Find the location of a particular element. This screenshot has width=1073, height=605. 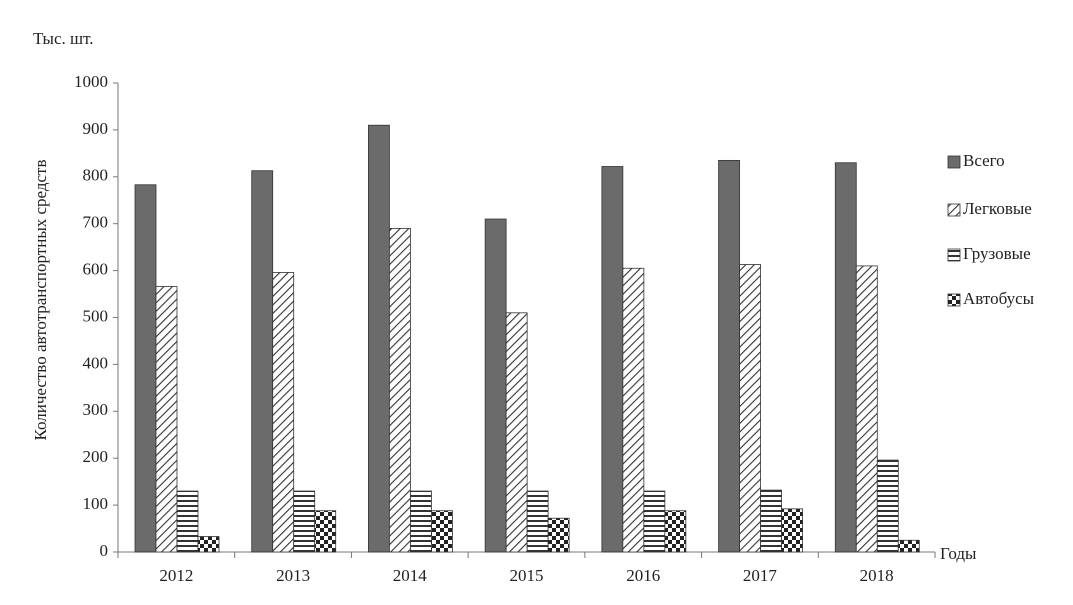

y-tick-label: 800 is located at coordinates (96, 175).